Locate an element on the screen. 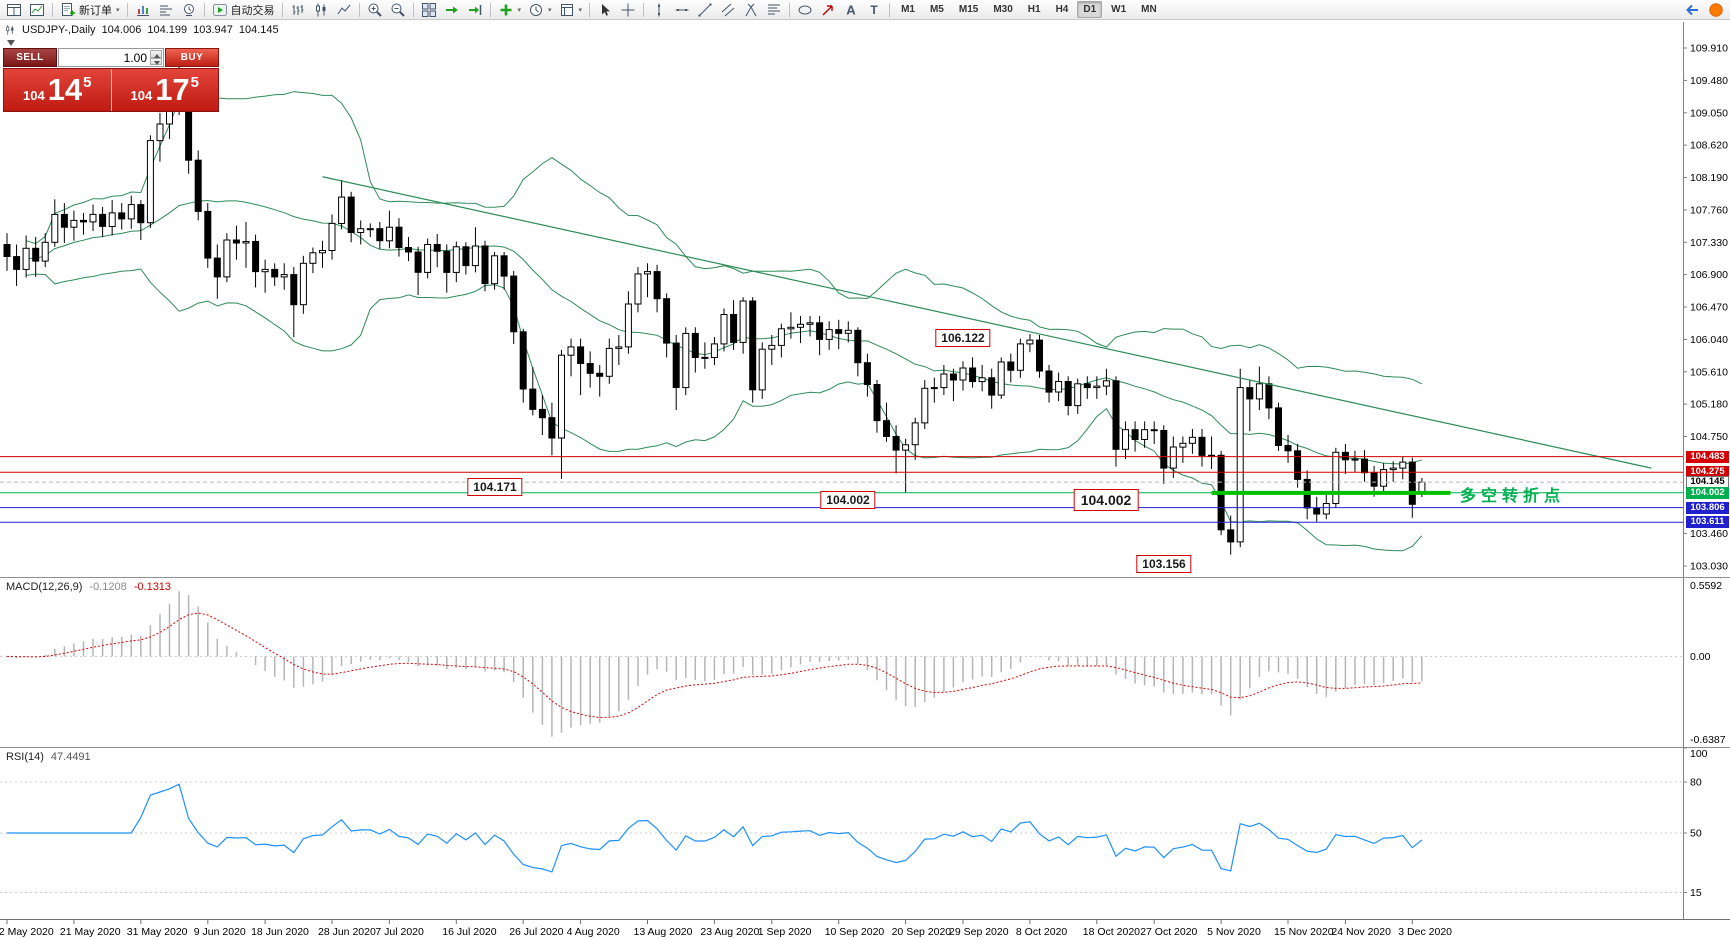 Image resolution: width=1730 pixels, height=939 pixels. chart-plus-button is located at coordinates (143, 10).